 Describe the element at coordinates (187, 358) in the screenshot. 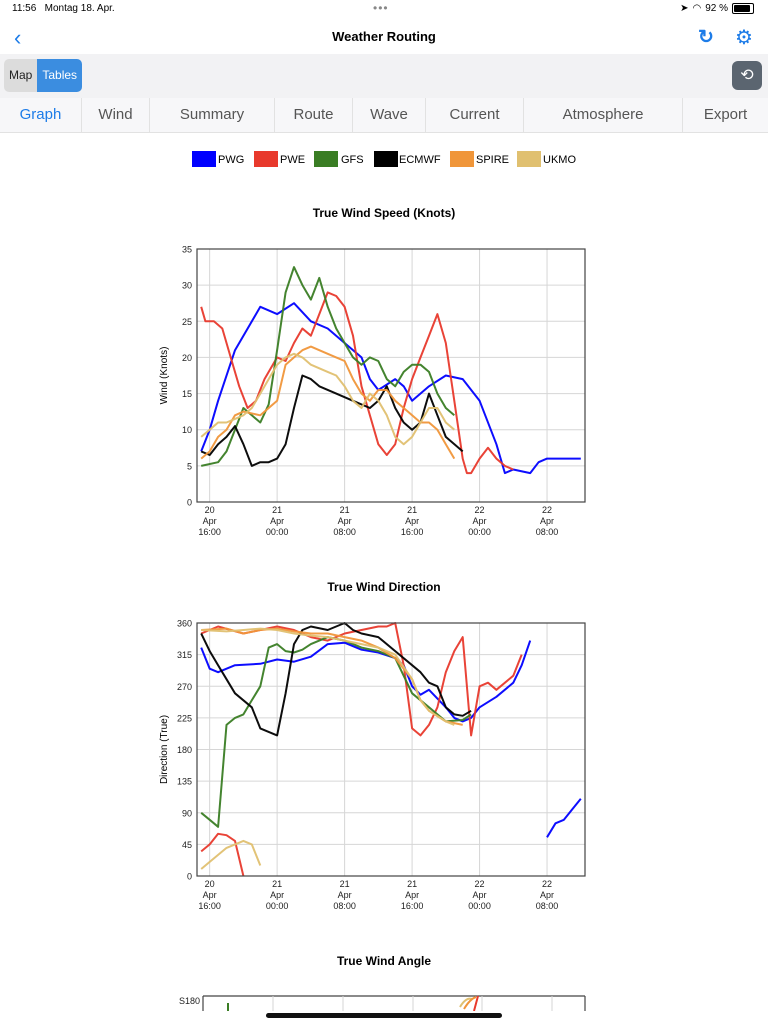

I see `y-tick-label: 20` at that location.